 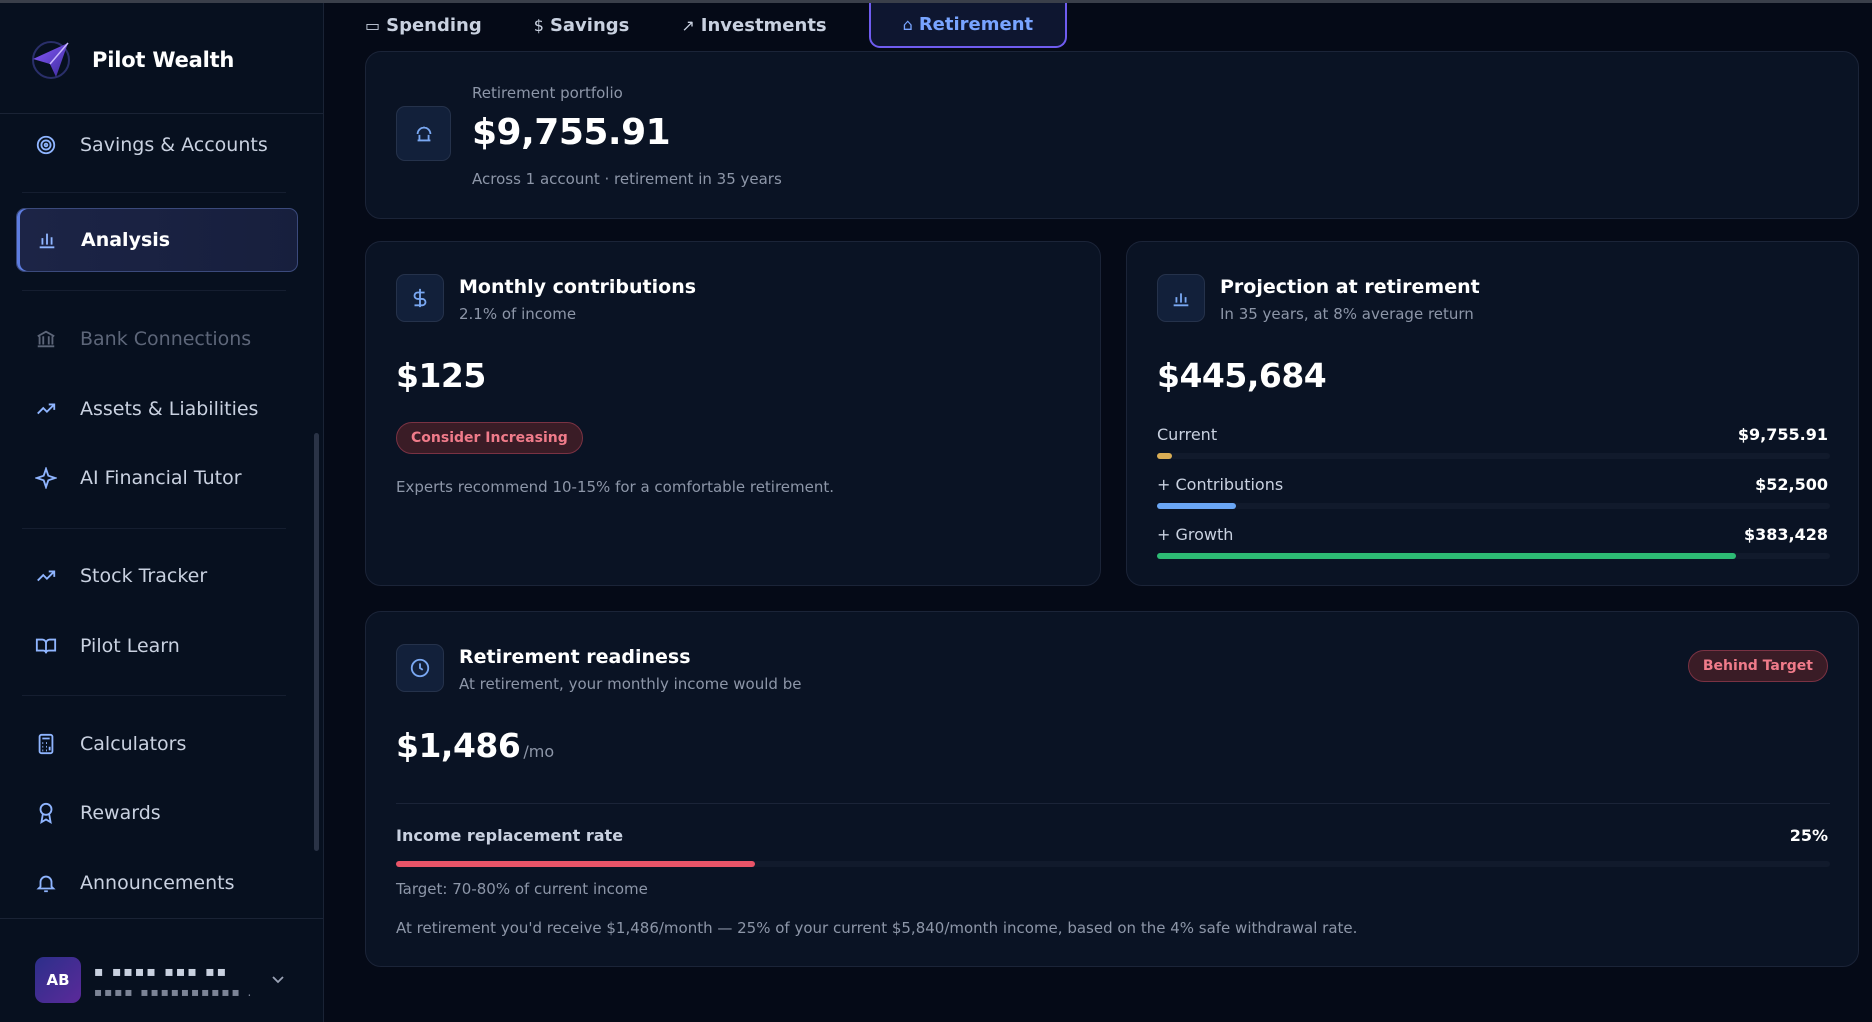 What do you see at coordinates (46, 883) in the screenshot?
I see `bell-icon` at bounding box center [46, 883].